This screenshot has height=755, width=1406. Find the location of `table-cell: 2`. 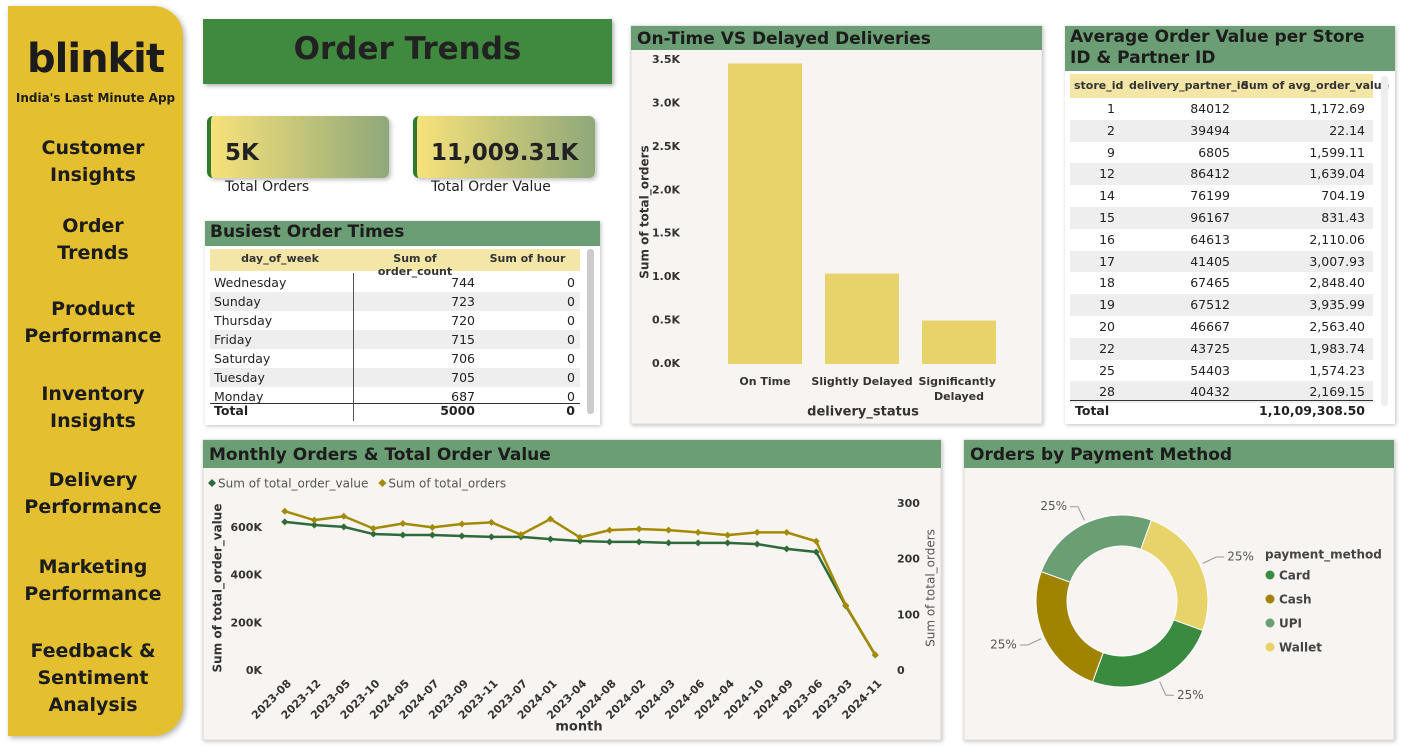

table-cell: 2 is located at coordinates (1111, 130).